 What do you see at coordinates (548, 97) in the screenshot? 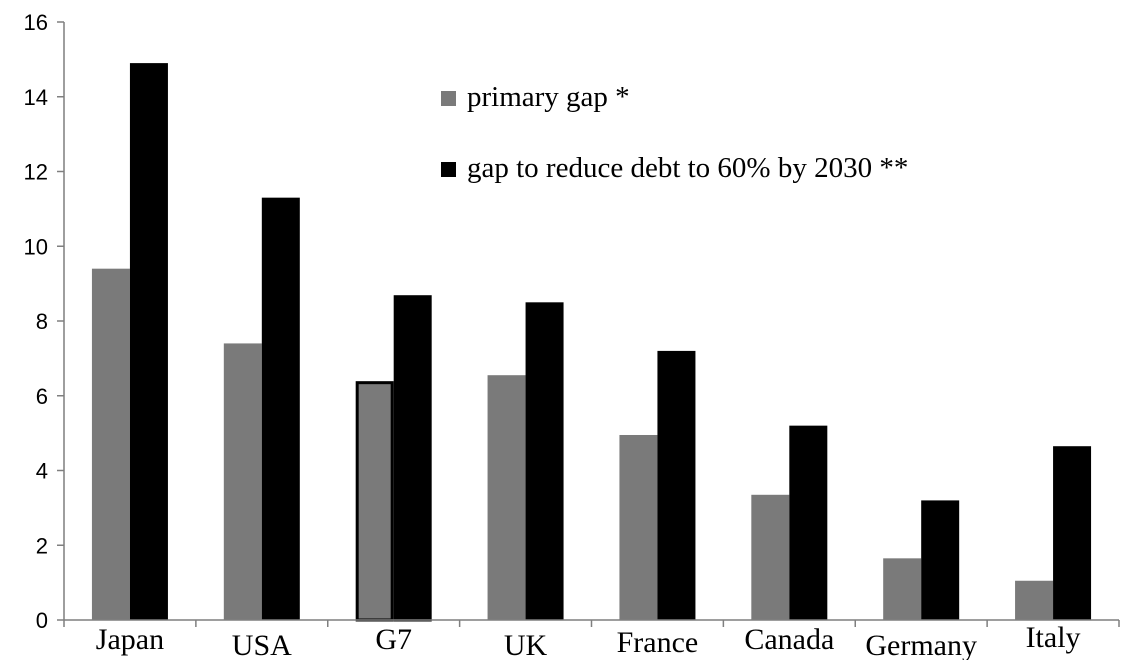
I see `legend-label: primary gap *` at bounding box center [548, 97].